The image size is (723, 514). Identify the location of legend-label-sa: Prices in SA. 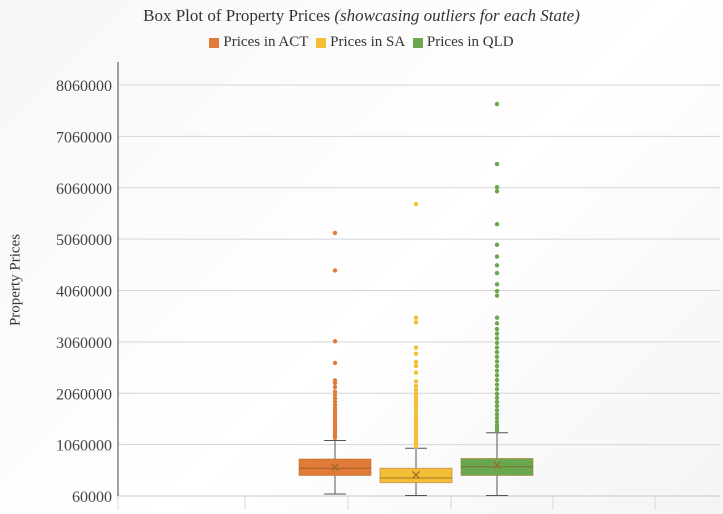
(368, 42).